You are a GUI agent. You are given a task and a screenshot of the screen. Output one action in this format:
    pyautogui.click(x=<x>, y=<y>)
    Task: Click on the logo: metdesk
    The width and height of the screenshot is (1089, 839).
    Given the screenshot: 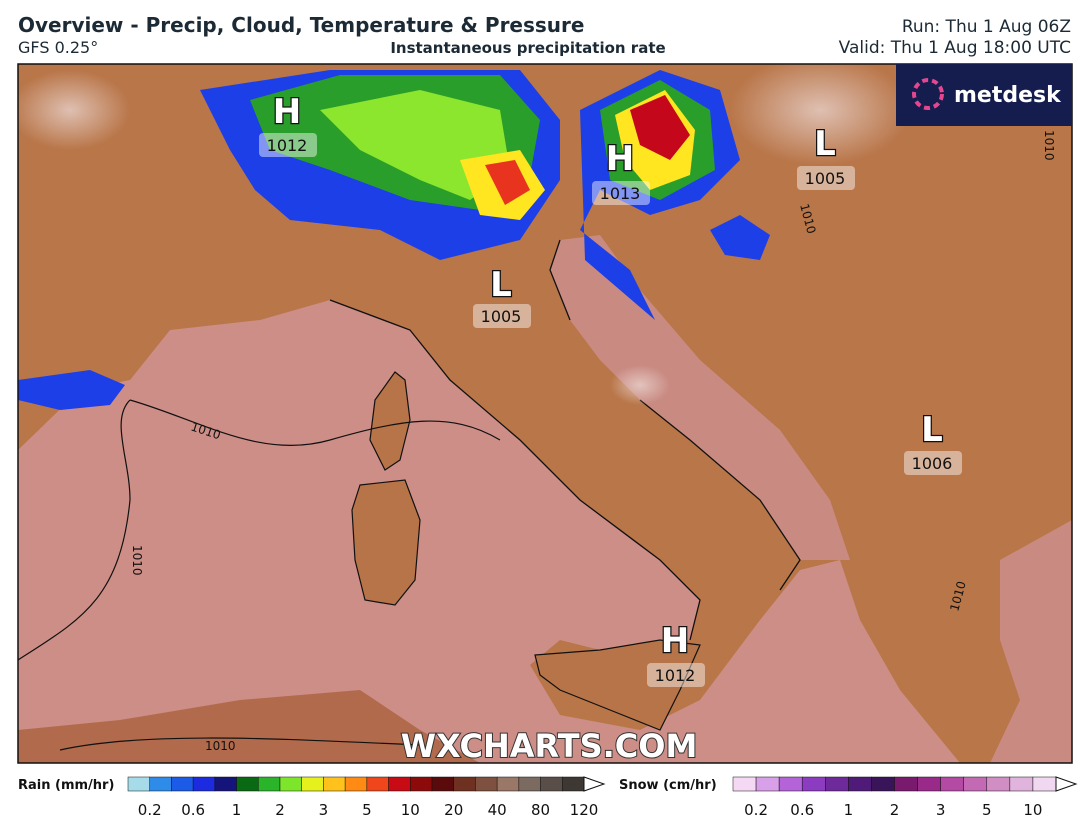 What is the action you would take?
    pyautogui.click(x=984, y=95)
    